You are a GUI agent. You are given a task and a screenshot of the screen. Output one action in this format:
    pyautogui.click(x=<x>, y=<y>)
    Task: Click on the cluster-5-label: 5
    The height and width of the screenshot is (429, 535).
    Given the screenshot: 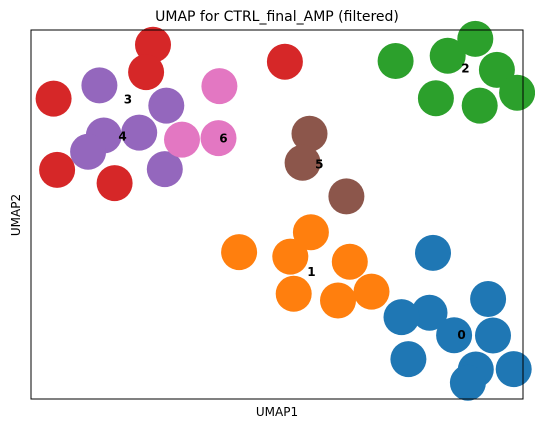 What is the action you would take?
    pyautogui.click(x=319, y=164)
    